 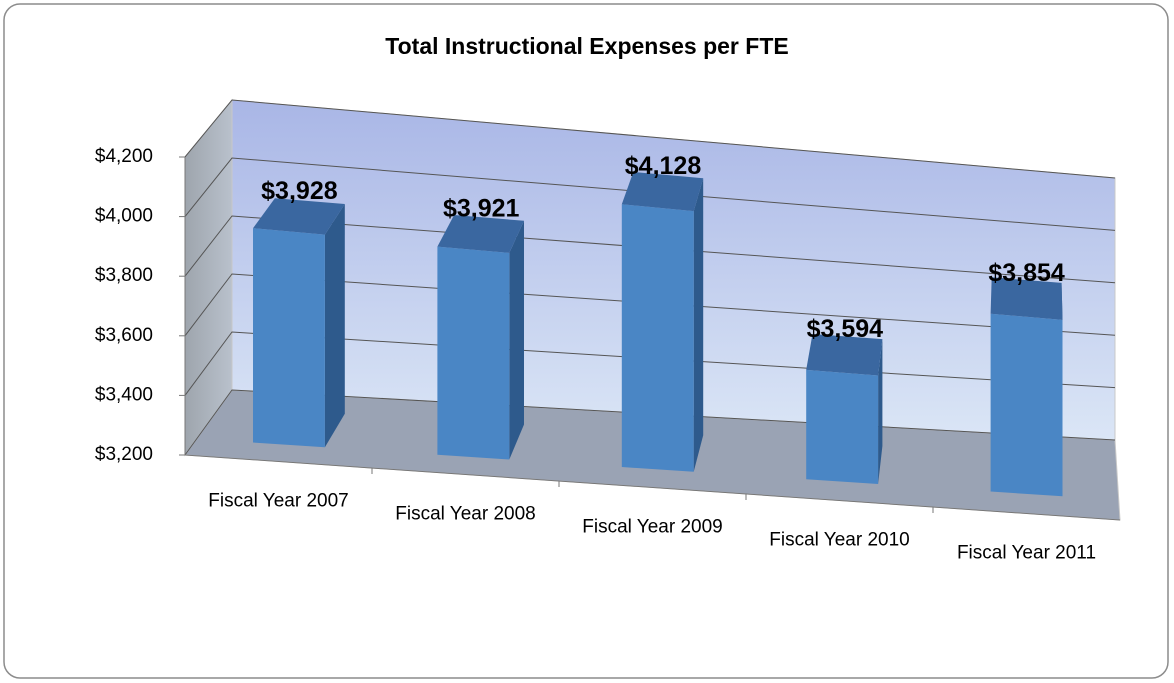 What do you see at coordinates (1026, 553) in the screenshot?
I see `x-tick-label: Fiscal Year 2011` at bounding box center [1026, 553].